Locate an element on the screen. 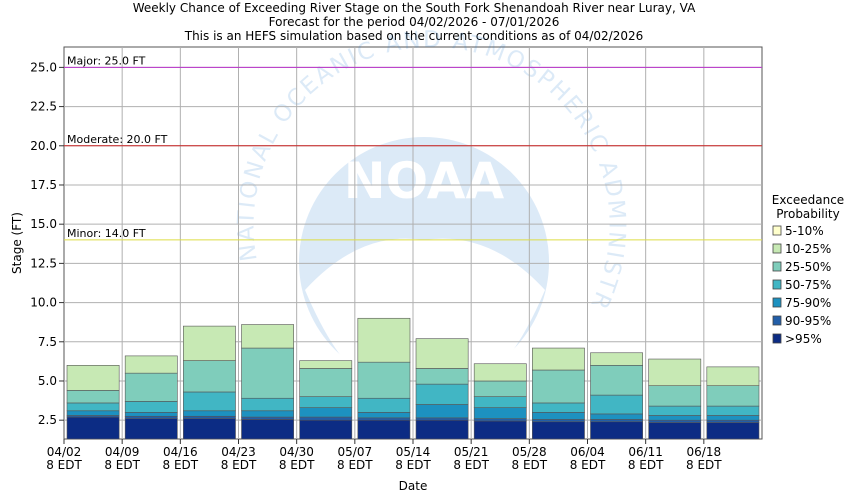 This screenshot has width=850, height=500. y-tick-label: 10.0 is located at coordinates (43, 303).